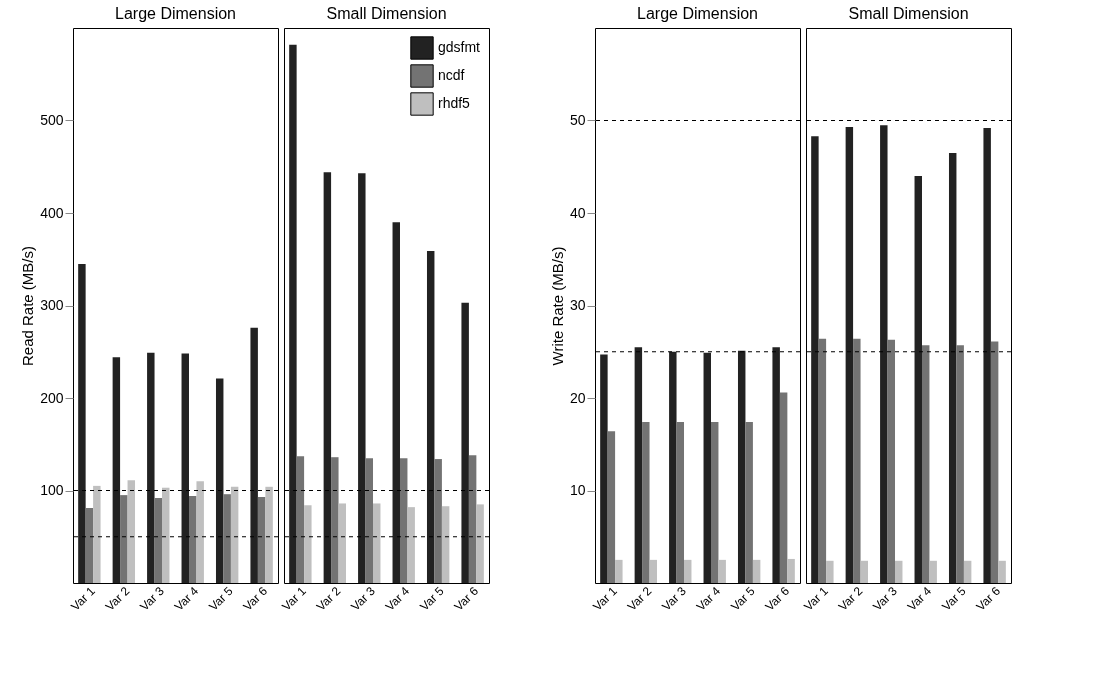  I want to click on y-axis-title: Write Rate (MB/s), so click(557, 306).